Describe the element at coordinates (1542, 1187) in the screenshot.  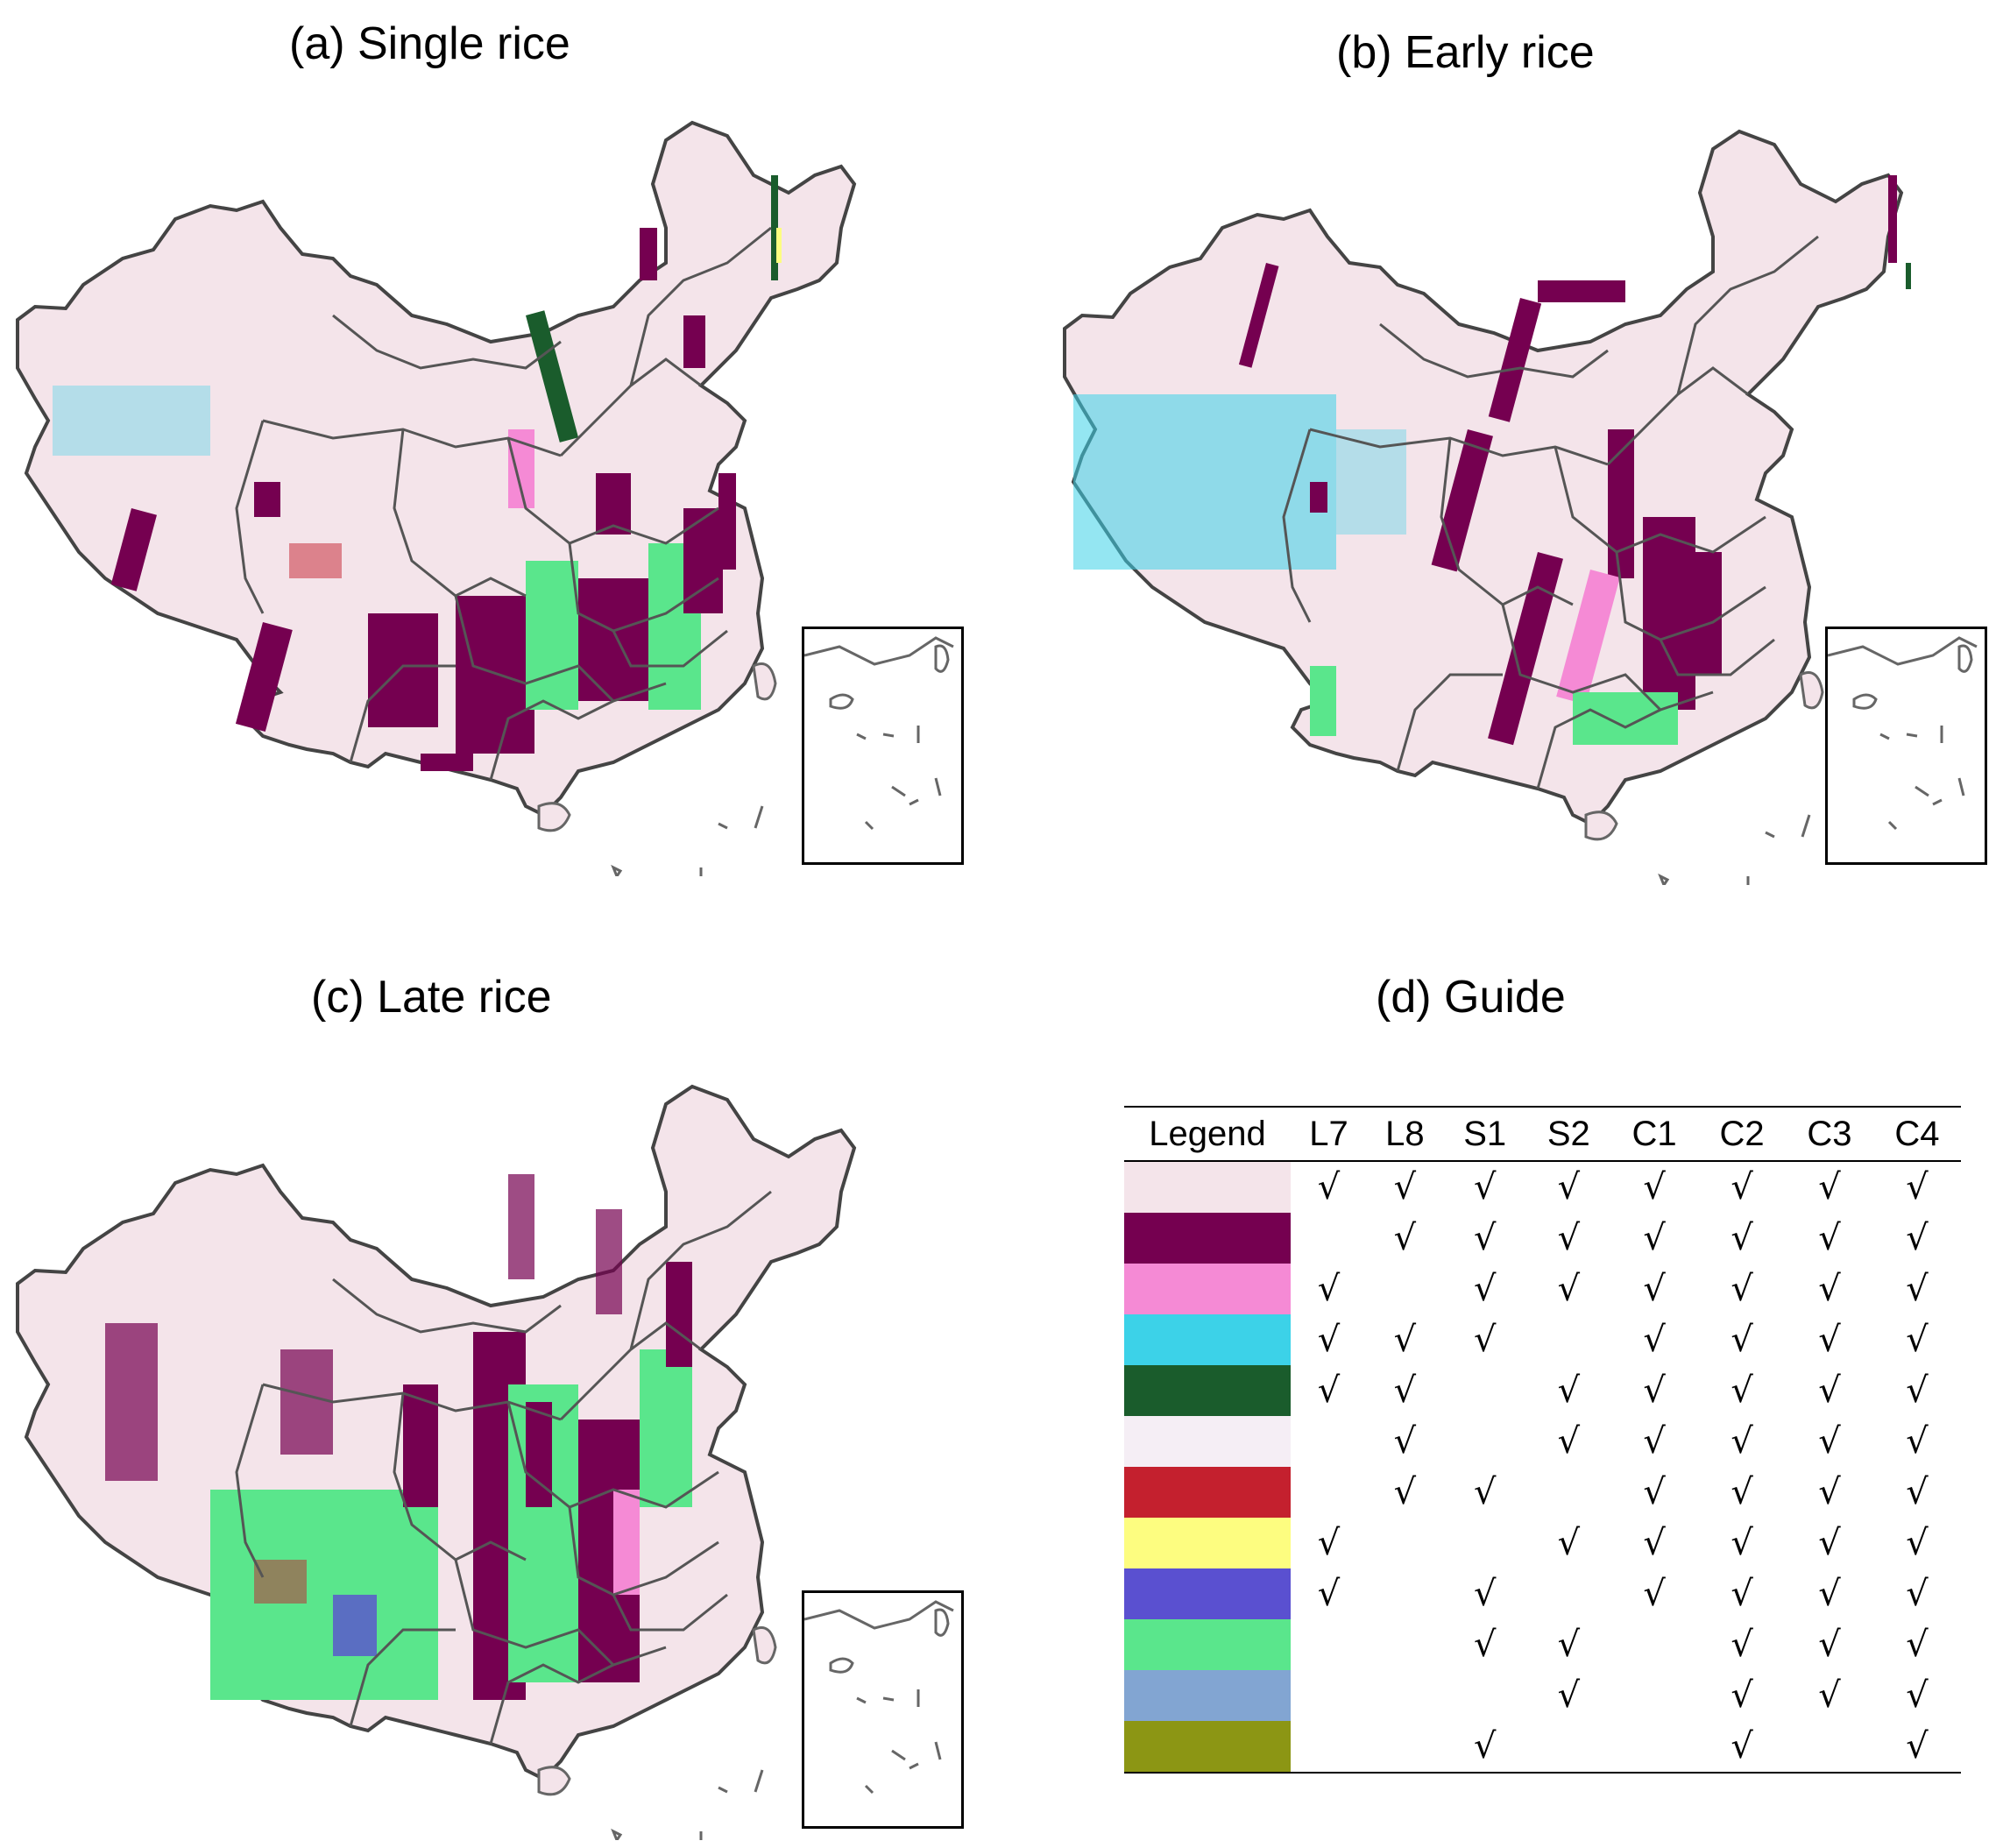
I see `guide-row: √ √ √ √ √ √ √ √` at that location.